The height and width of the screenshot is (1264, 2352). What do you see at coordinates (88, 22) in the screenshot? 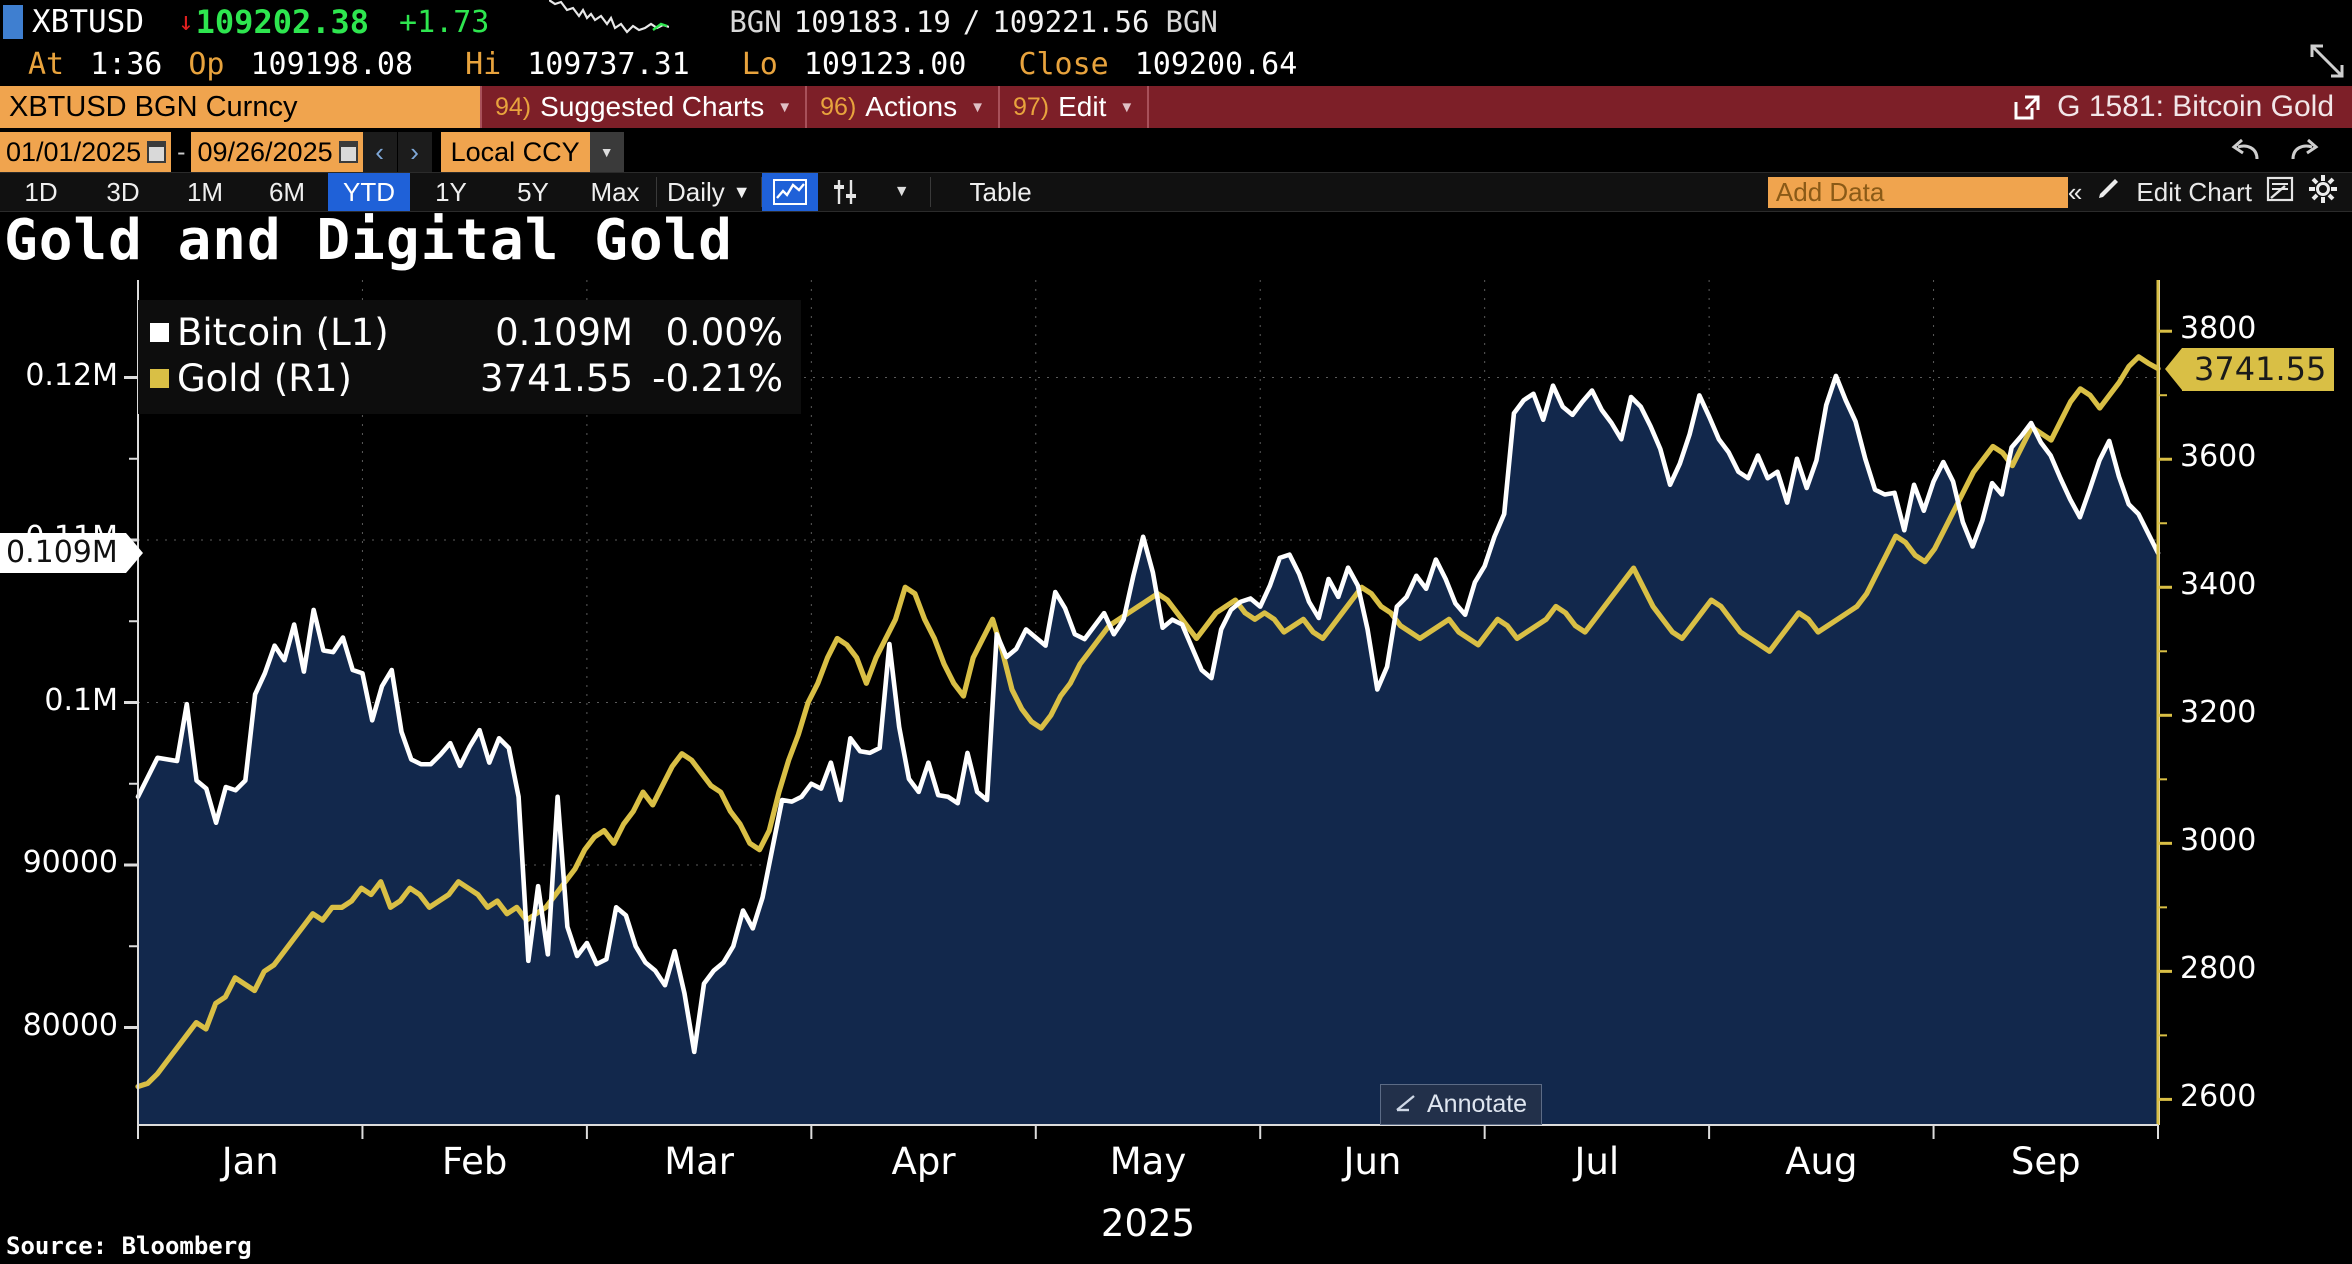
I see `ticker-symbol: XBTUSD` at bounding box center [88, 22].